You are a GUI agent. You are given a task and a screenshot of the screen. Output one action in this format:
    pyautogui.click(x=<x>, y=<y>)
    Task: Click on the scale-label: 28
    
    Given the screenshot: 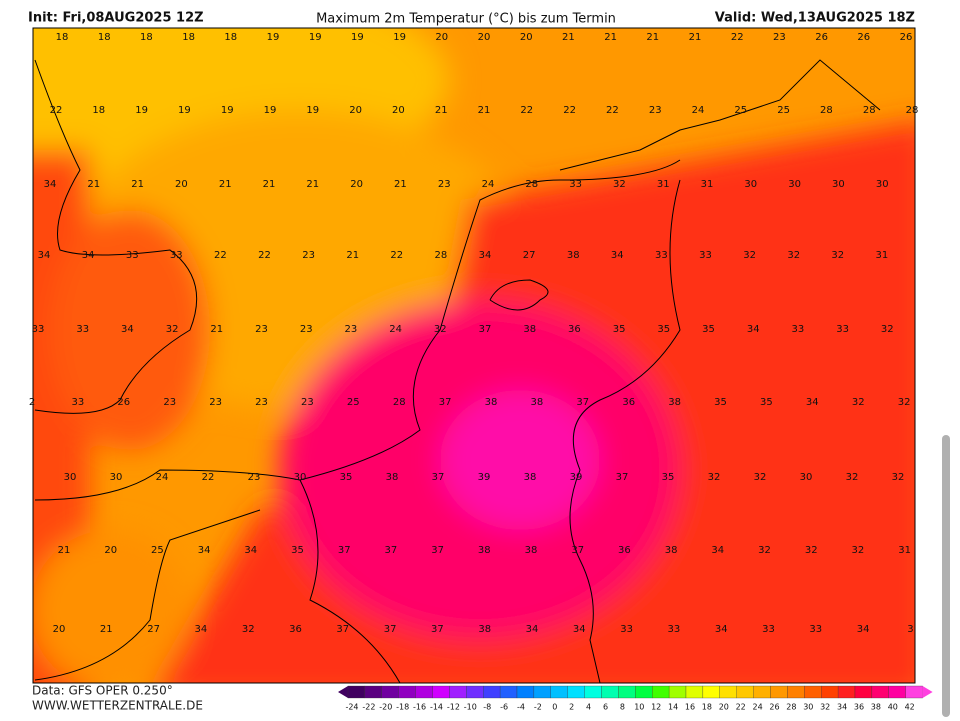 What is the action you would take?
    pyautogui.click(x=791, y=707)
    